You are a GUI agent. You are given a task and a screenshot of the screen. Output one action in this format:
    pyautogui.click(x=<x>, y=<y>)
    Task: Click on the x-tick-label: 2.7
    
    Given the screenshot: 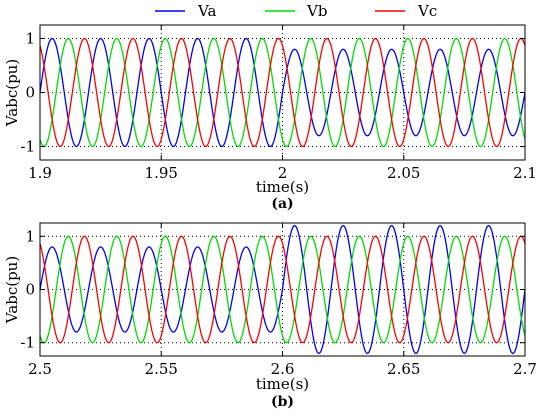 What is the action you would take?
    pyautogui.click(x=525, y=369)
    